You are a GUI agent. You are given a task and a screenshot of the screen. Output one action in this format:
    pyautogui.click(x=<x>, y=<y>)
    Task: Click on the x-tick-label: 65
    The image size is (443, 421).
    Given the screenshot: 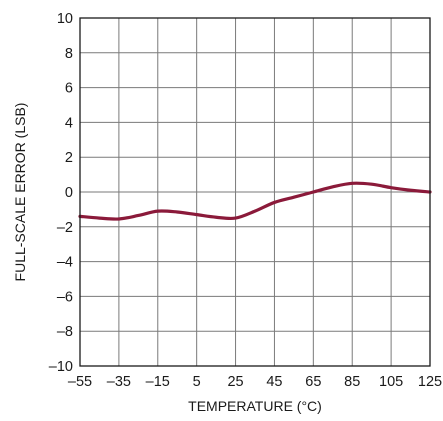 What is the action you would take?
    pyautogui.click(x=313, y=382)
    